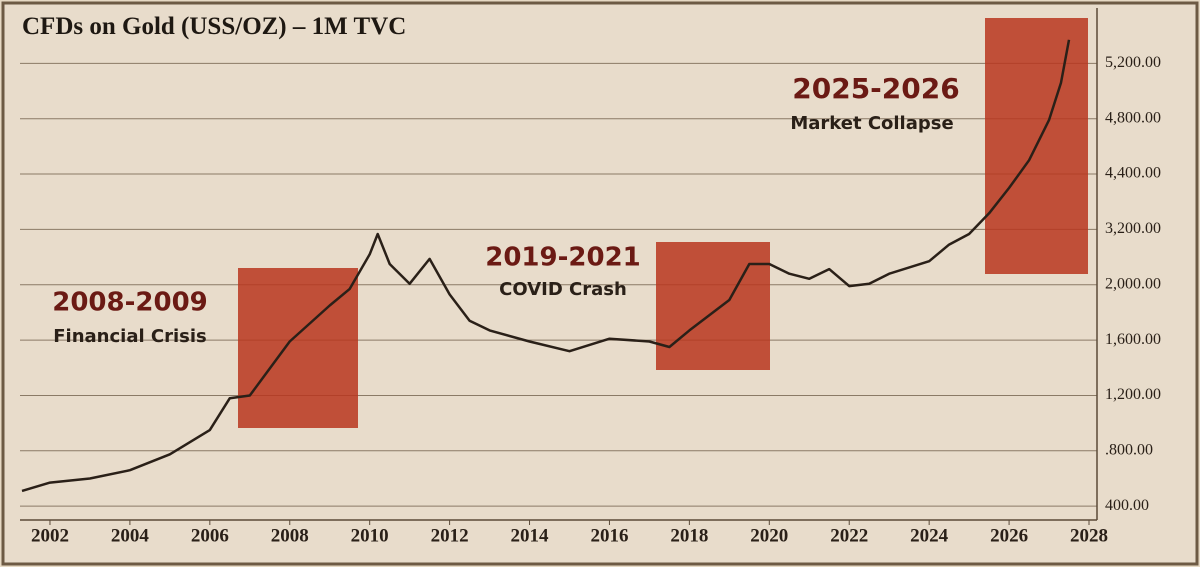 The height and width of the screenshot is (567, 1200). I want to click on x-tick-label: 2028, so click(1089, 535).